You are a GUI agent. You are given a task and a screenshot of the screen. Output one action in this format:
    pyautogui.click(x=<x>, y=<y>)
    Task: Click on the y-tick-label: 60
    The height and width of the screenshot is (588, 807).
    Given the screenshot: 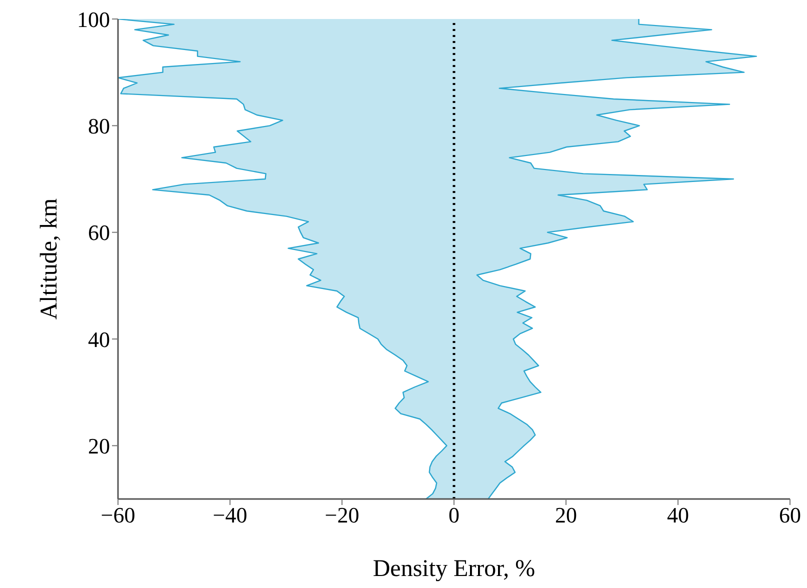 What is the action you would take?
    pyautogui.click(x=99, y=233)
    